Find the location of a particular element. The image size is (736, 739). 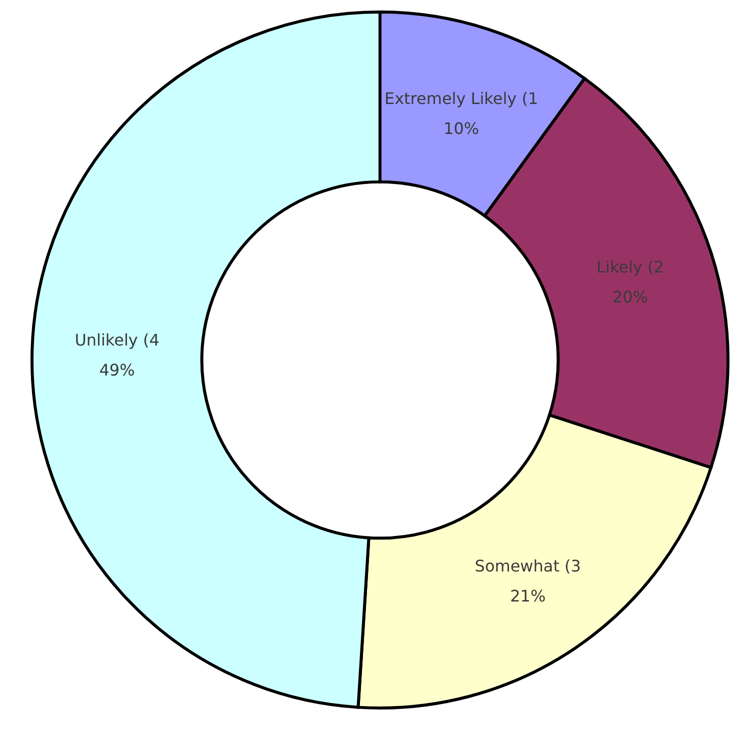

slice-label: Extremely Likely (1 is located at coordinates (461, 98).